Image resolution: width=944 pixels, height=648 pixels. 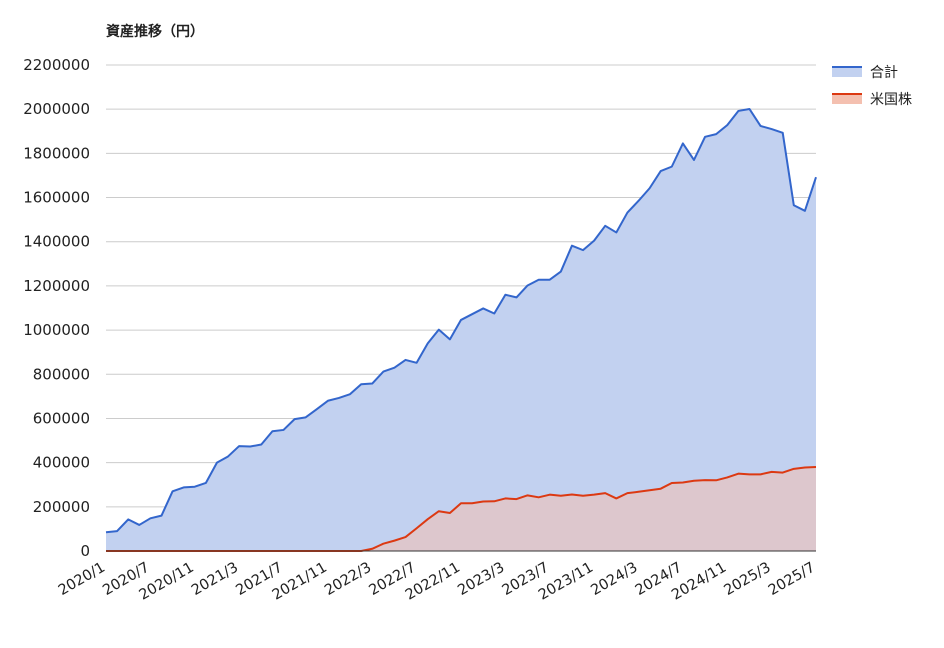 What do you see at coordinates (61, 463) in the screenshot?
I see `y-tick-label: 400000` at bounding box center [61, 463].